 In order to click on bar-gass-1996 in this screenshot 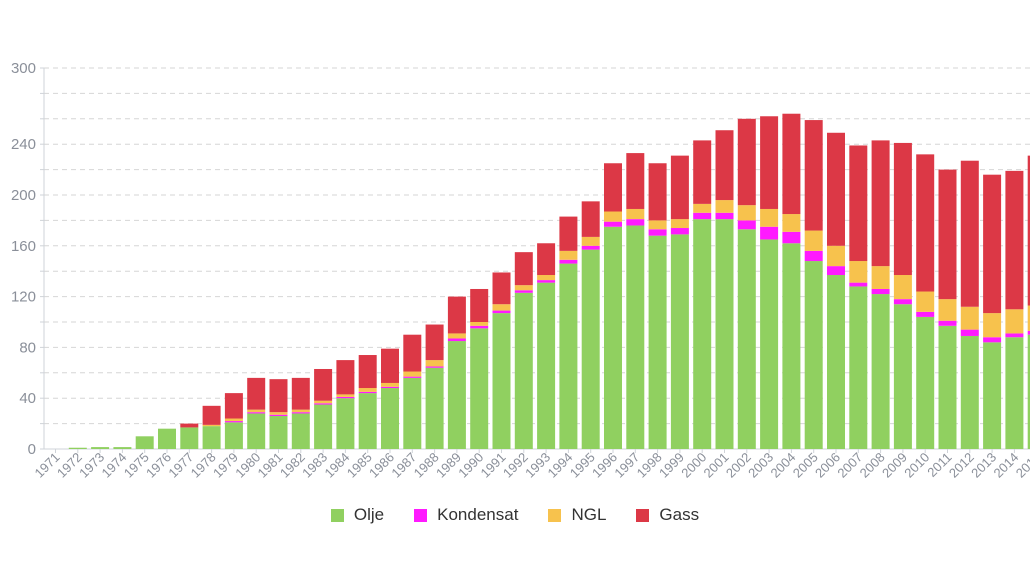, I will do `click(613, 187)`.